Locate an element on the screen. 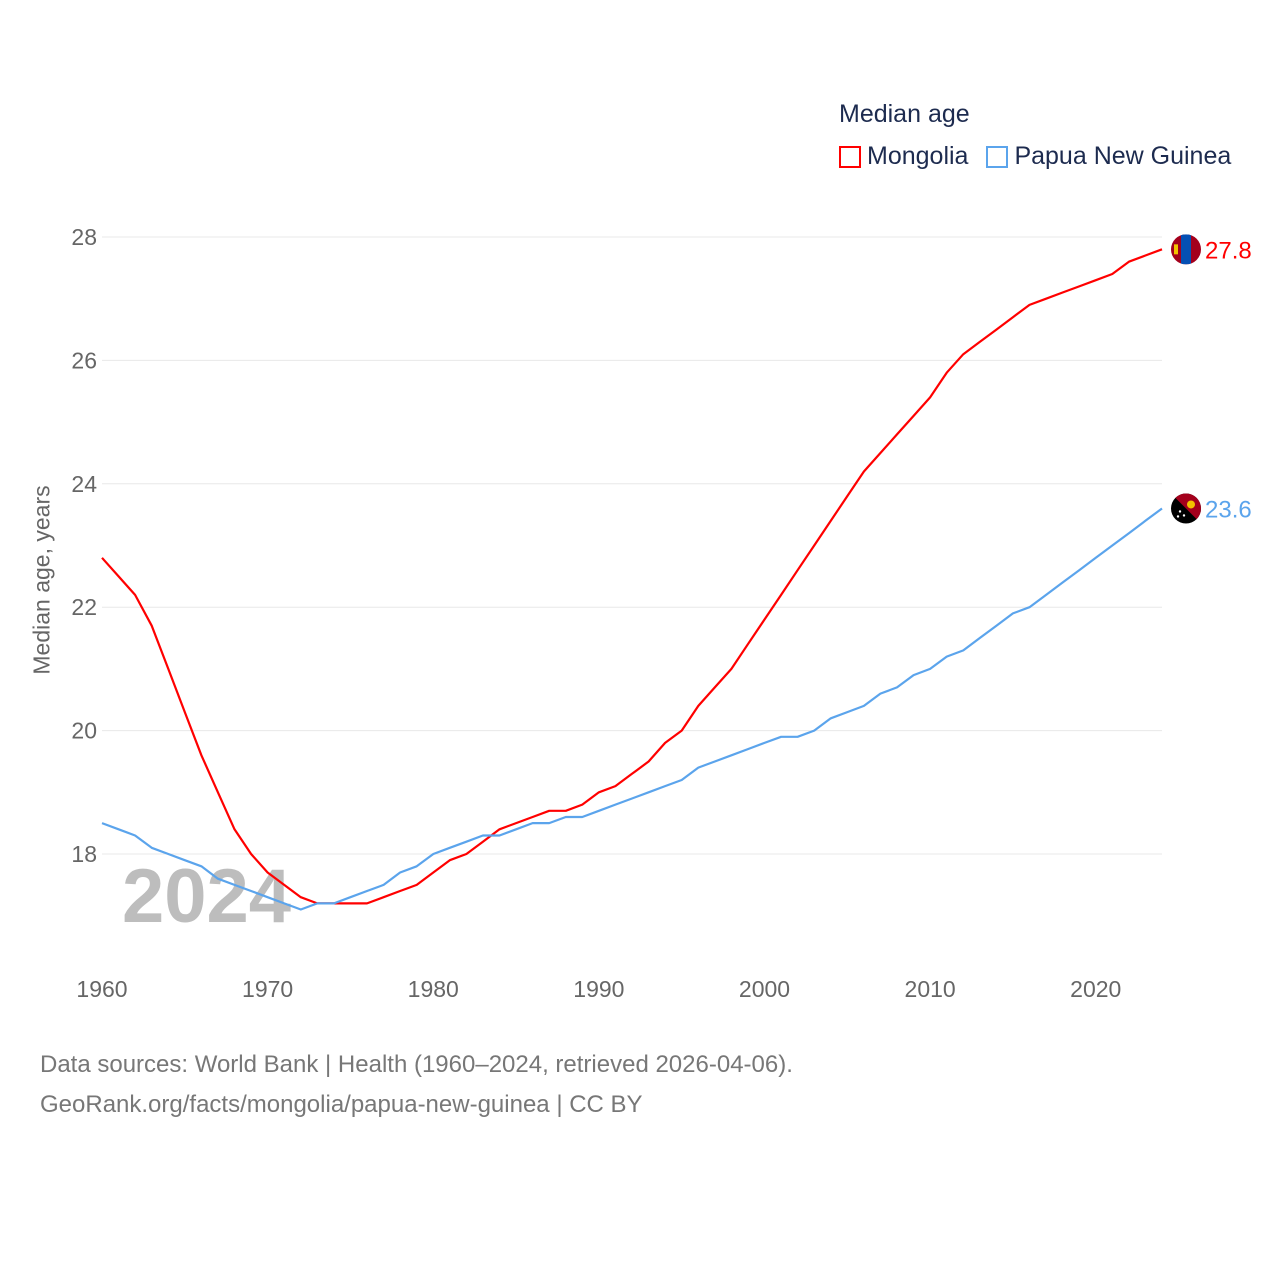  x-tick-label: 1960 is located at coordinates (101, 989).